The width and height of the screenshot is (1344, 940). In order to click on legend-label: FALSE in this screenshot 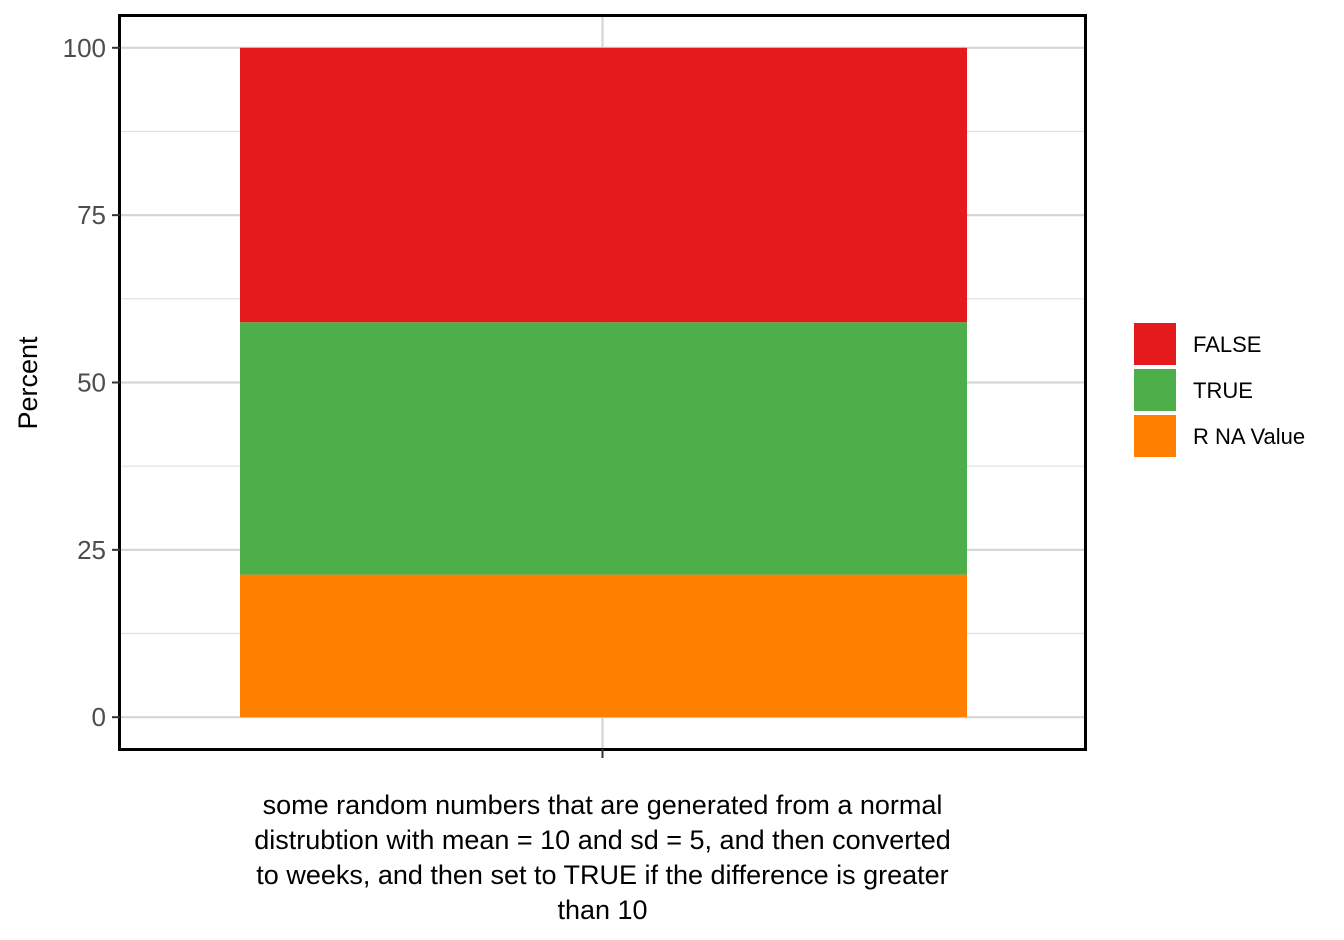, I will do `click(1227, 344)`.